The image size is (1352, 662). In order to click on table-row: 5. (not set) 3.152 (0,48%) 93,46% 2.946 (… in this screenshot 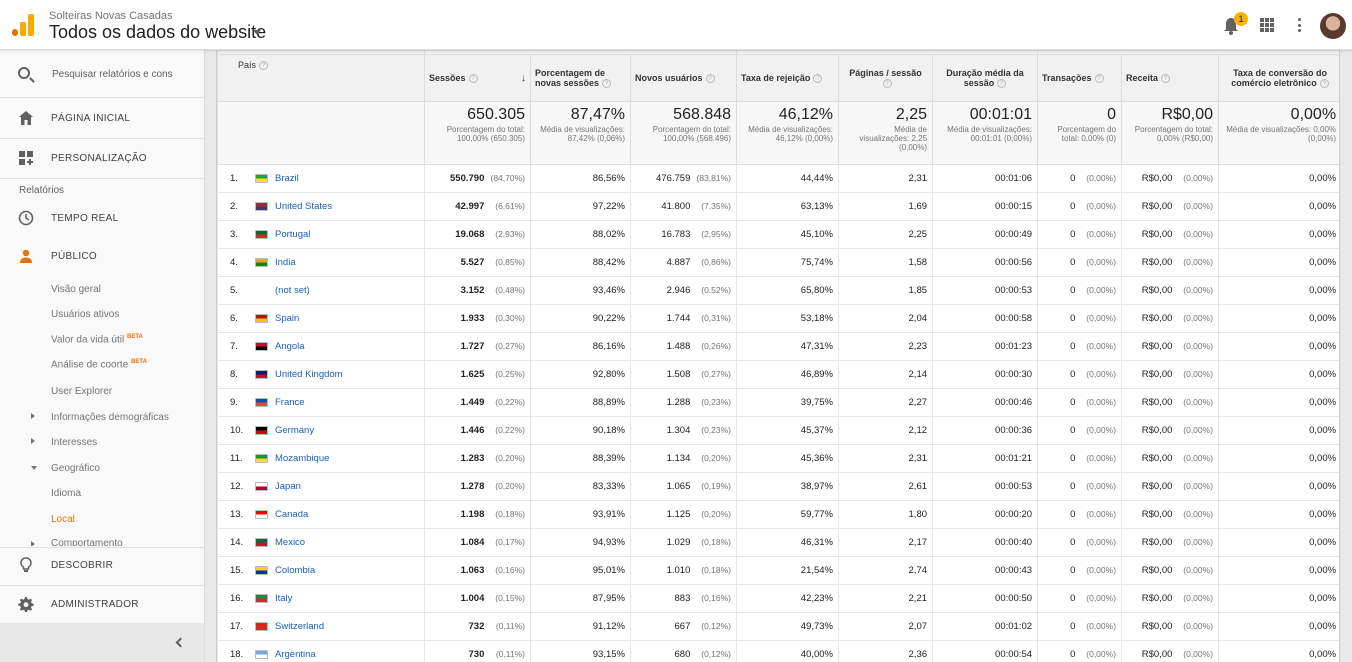, I will do `click(778, 290)`.